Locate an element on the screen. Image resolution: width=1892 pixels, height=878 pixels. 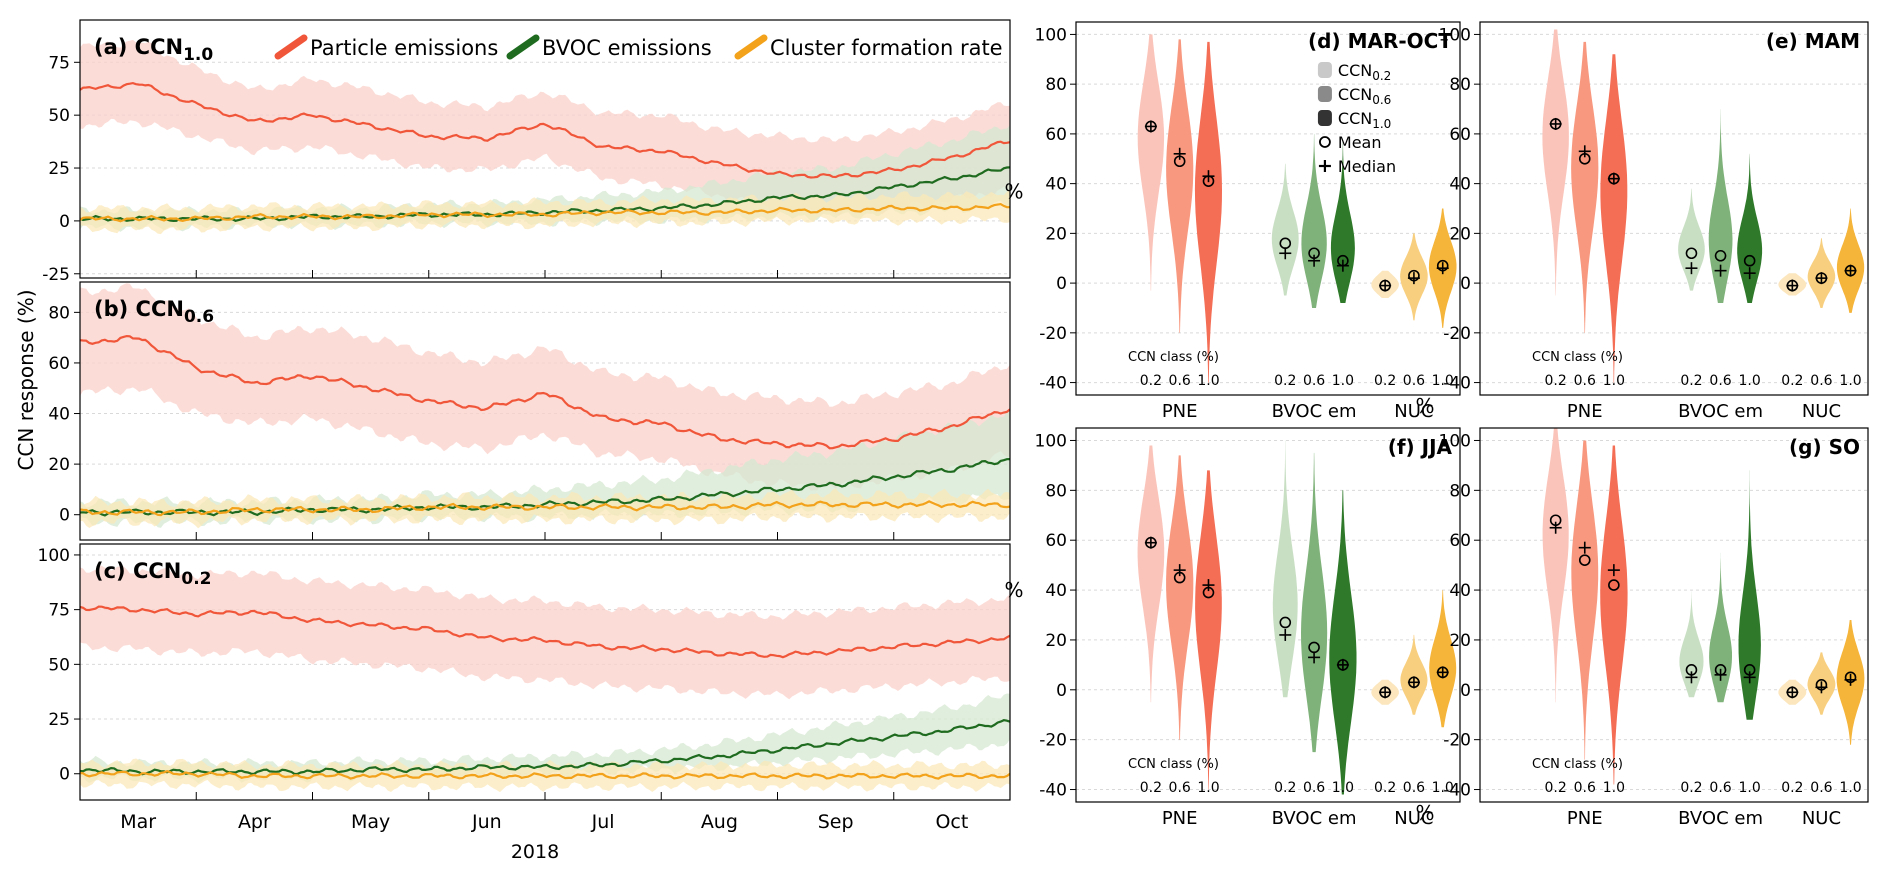
legend-label: Mean is located at coordinates (1360, 142).